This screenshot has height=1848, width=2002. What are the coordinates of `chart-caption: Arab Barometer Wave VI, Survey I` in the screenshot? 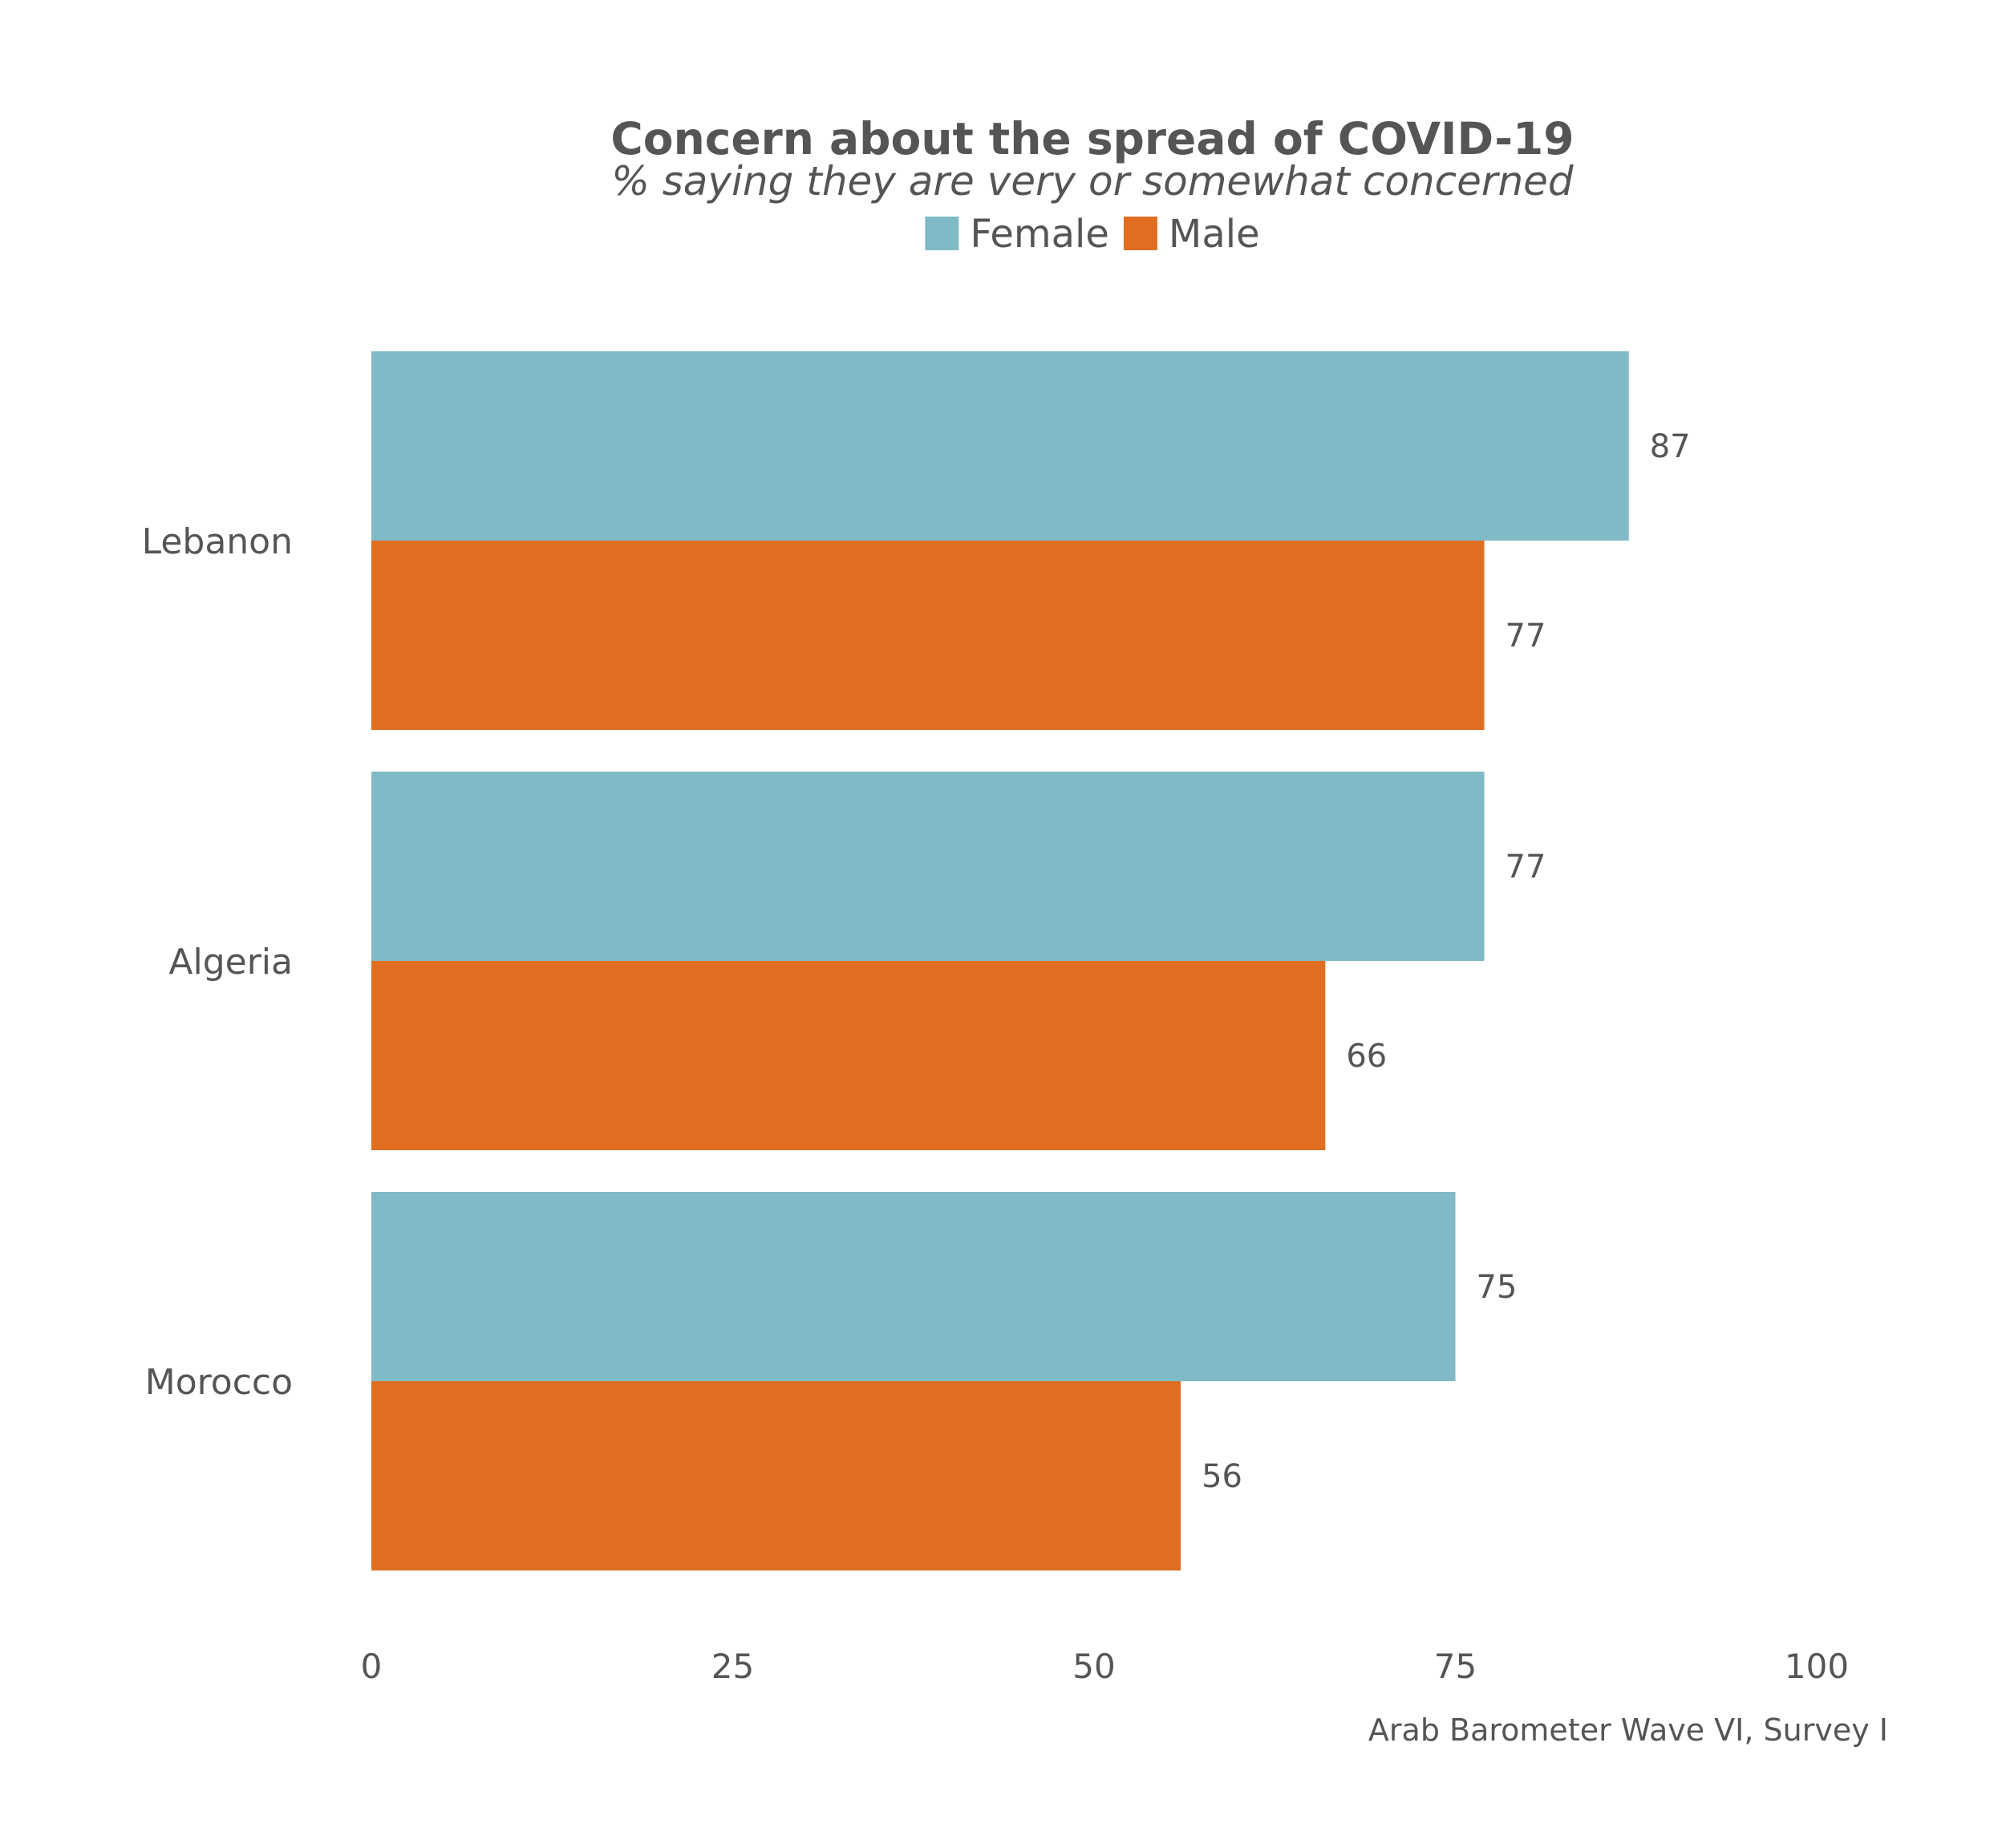 It's located at (1628, 1730).